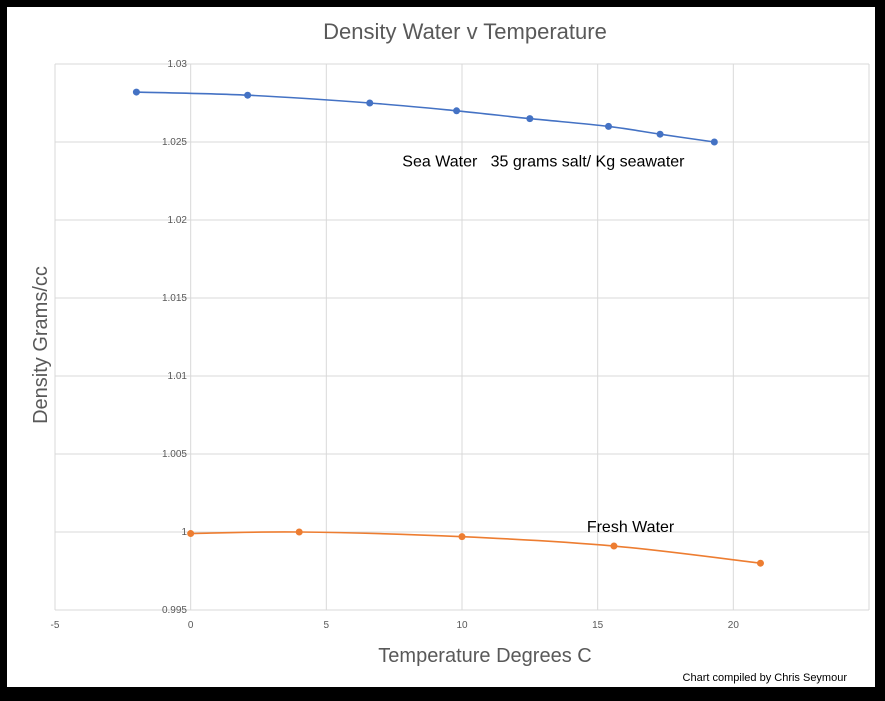 The width and height of the screenshot is (885, 701). I want to click on sea-water-annotation: Sea Water 35 grams salt/ Kg seawater, so click(543, 162).